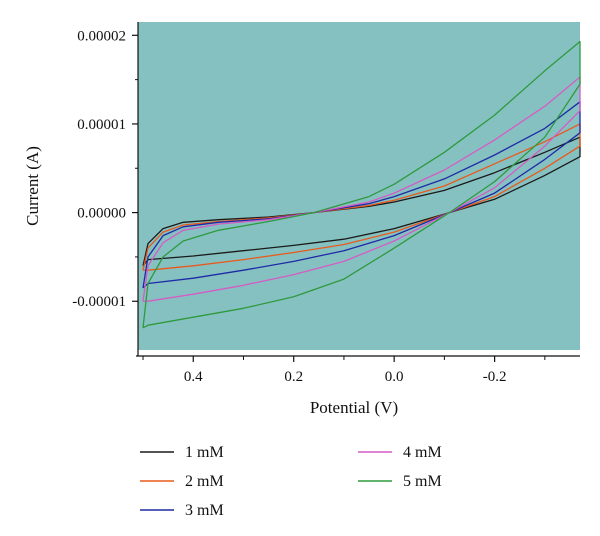 The height and width of the screenshot is (536, 600). Describe the element at coordinates (293, 377) in the screenshot. I see `x-tick-label: 0.2` at that location.